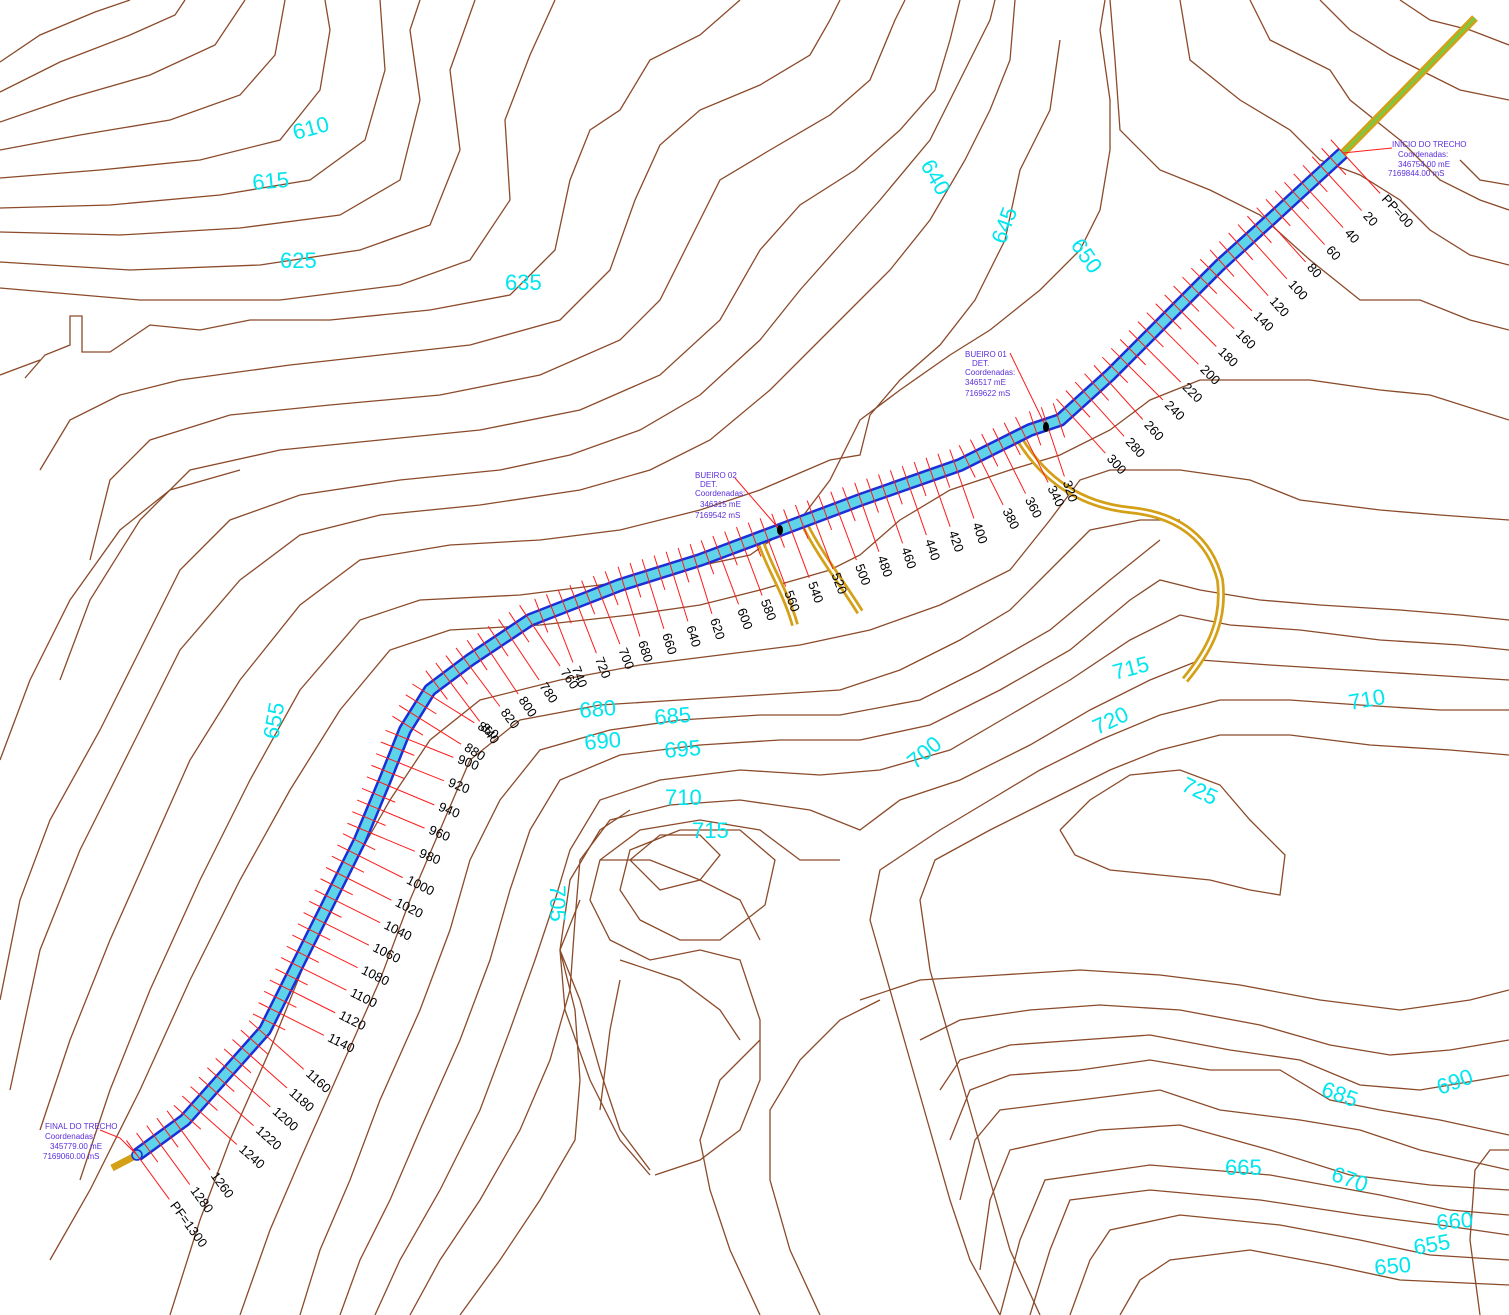 Image resolution: width=1509 pixels, height=1315 pixels. Describe the element at coordinates (364, 998) in the screenshot. I see `station-label: 1100` at that location.